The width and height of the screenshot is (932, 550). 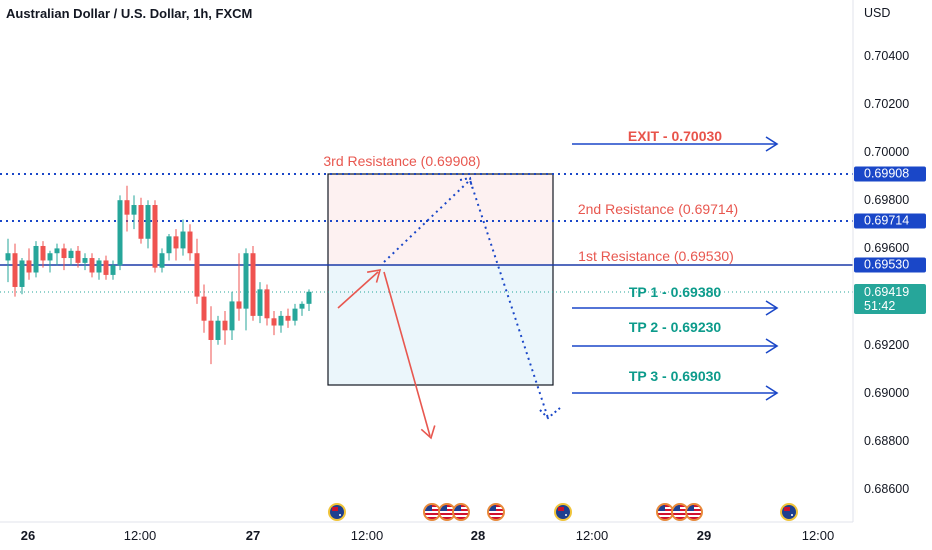 I want to click on projected-path-head, so click(x=550, y=413).